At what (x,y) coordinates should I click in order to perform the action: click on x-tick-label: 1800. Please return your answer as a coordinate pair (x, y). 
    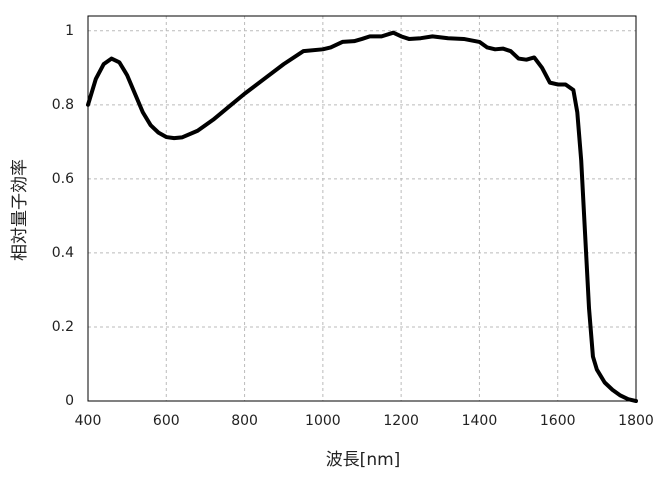
    Looking at the image, I should click on (636, 421).